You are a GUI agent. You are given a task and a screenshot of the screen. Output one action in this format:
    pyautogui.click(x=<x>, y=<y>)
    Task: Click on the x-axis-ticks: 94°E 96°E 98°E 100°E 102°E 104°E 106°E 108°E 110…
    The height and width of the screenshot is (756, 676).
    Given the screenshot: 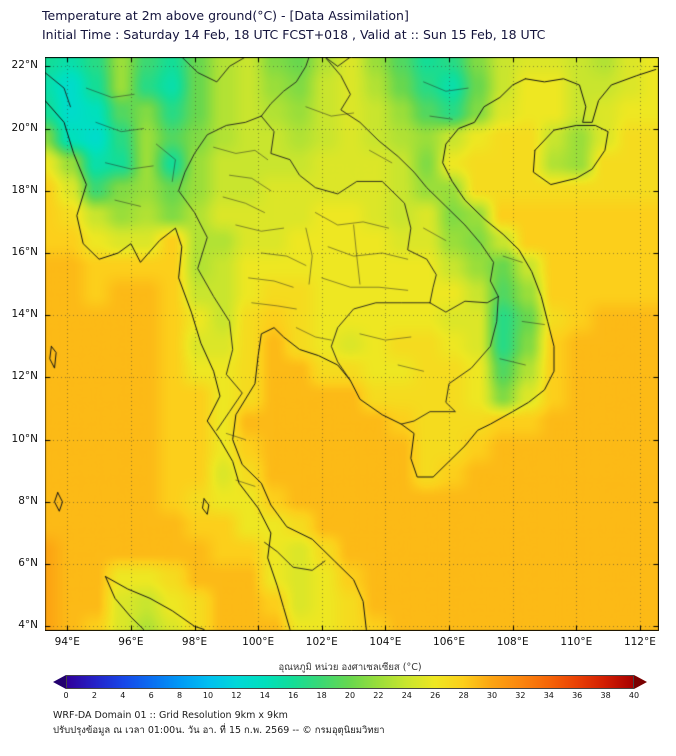 What is the action you would take?
    pyautogui.click(x=352, y=642)
    